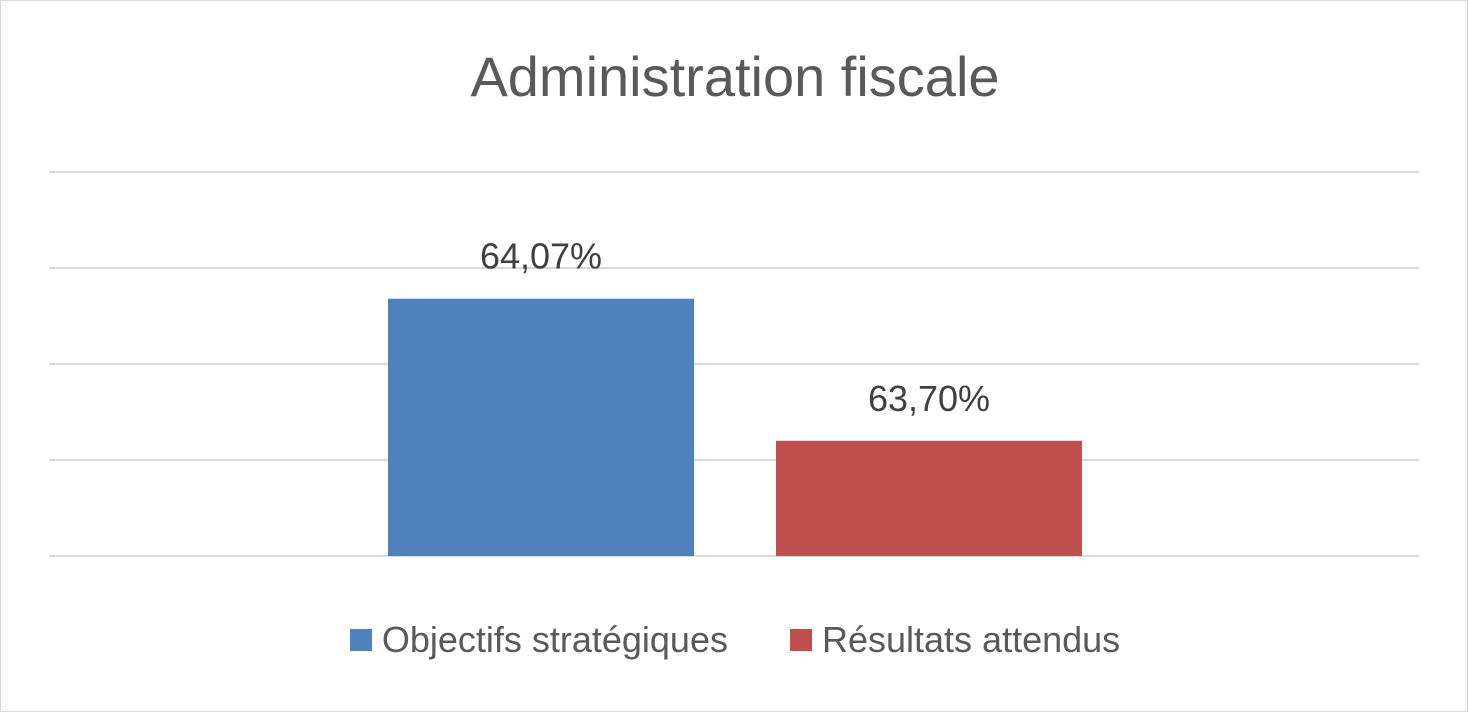 The width and height of the screenshot is (1468, 713). What do you see at coordinates (929, 498) in the screenshot?
I see `bar-resultats` at bounding box center [929, 498].